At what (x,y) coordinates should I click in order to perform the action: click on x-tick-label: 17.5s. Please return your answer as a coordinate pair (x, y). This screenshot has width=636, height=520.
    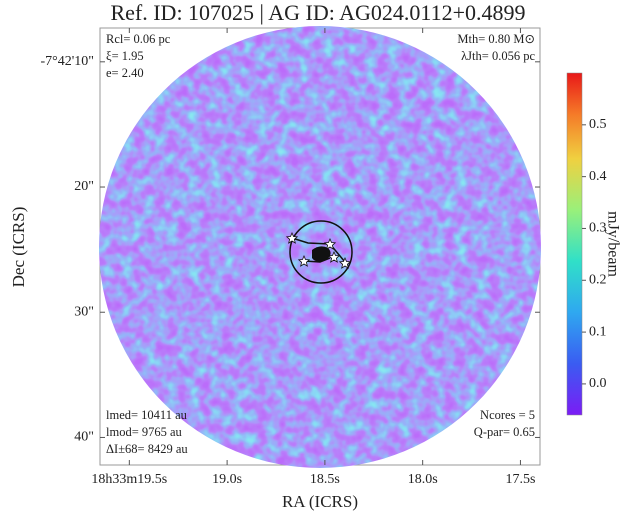
    Looking at the image, I should click on (520, 479).